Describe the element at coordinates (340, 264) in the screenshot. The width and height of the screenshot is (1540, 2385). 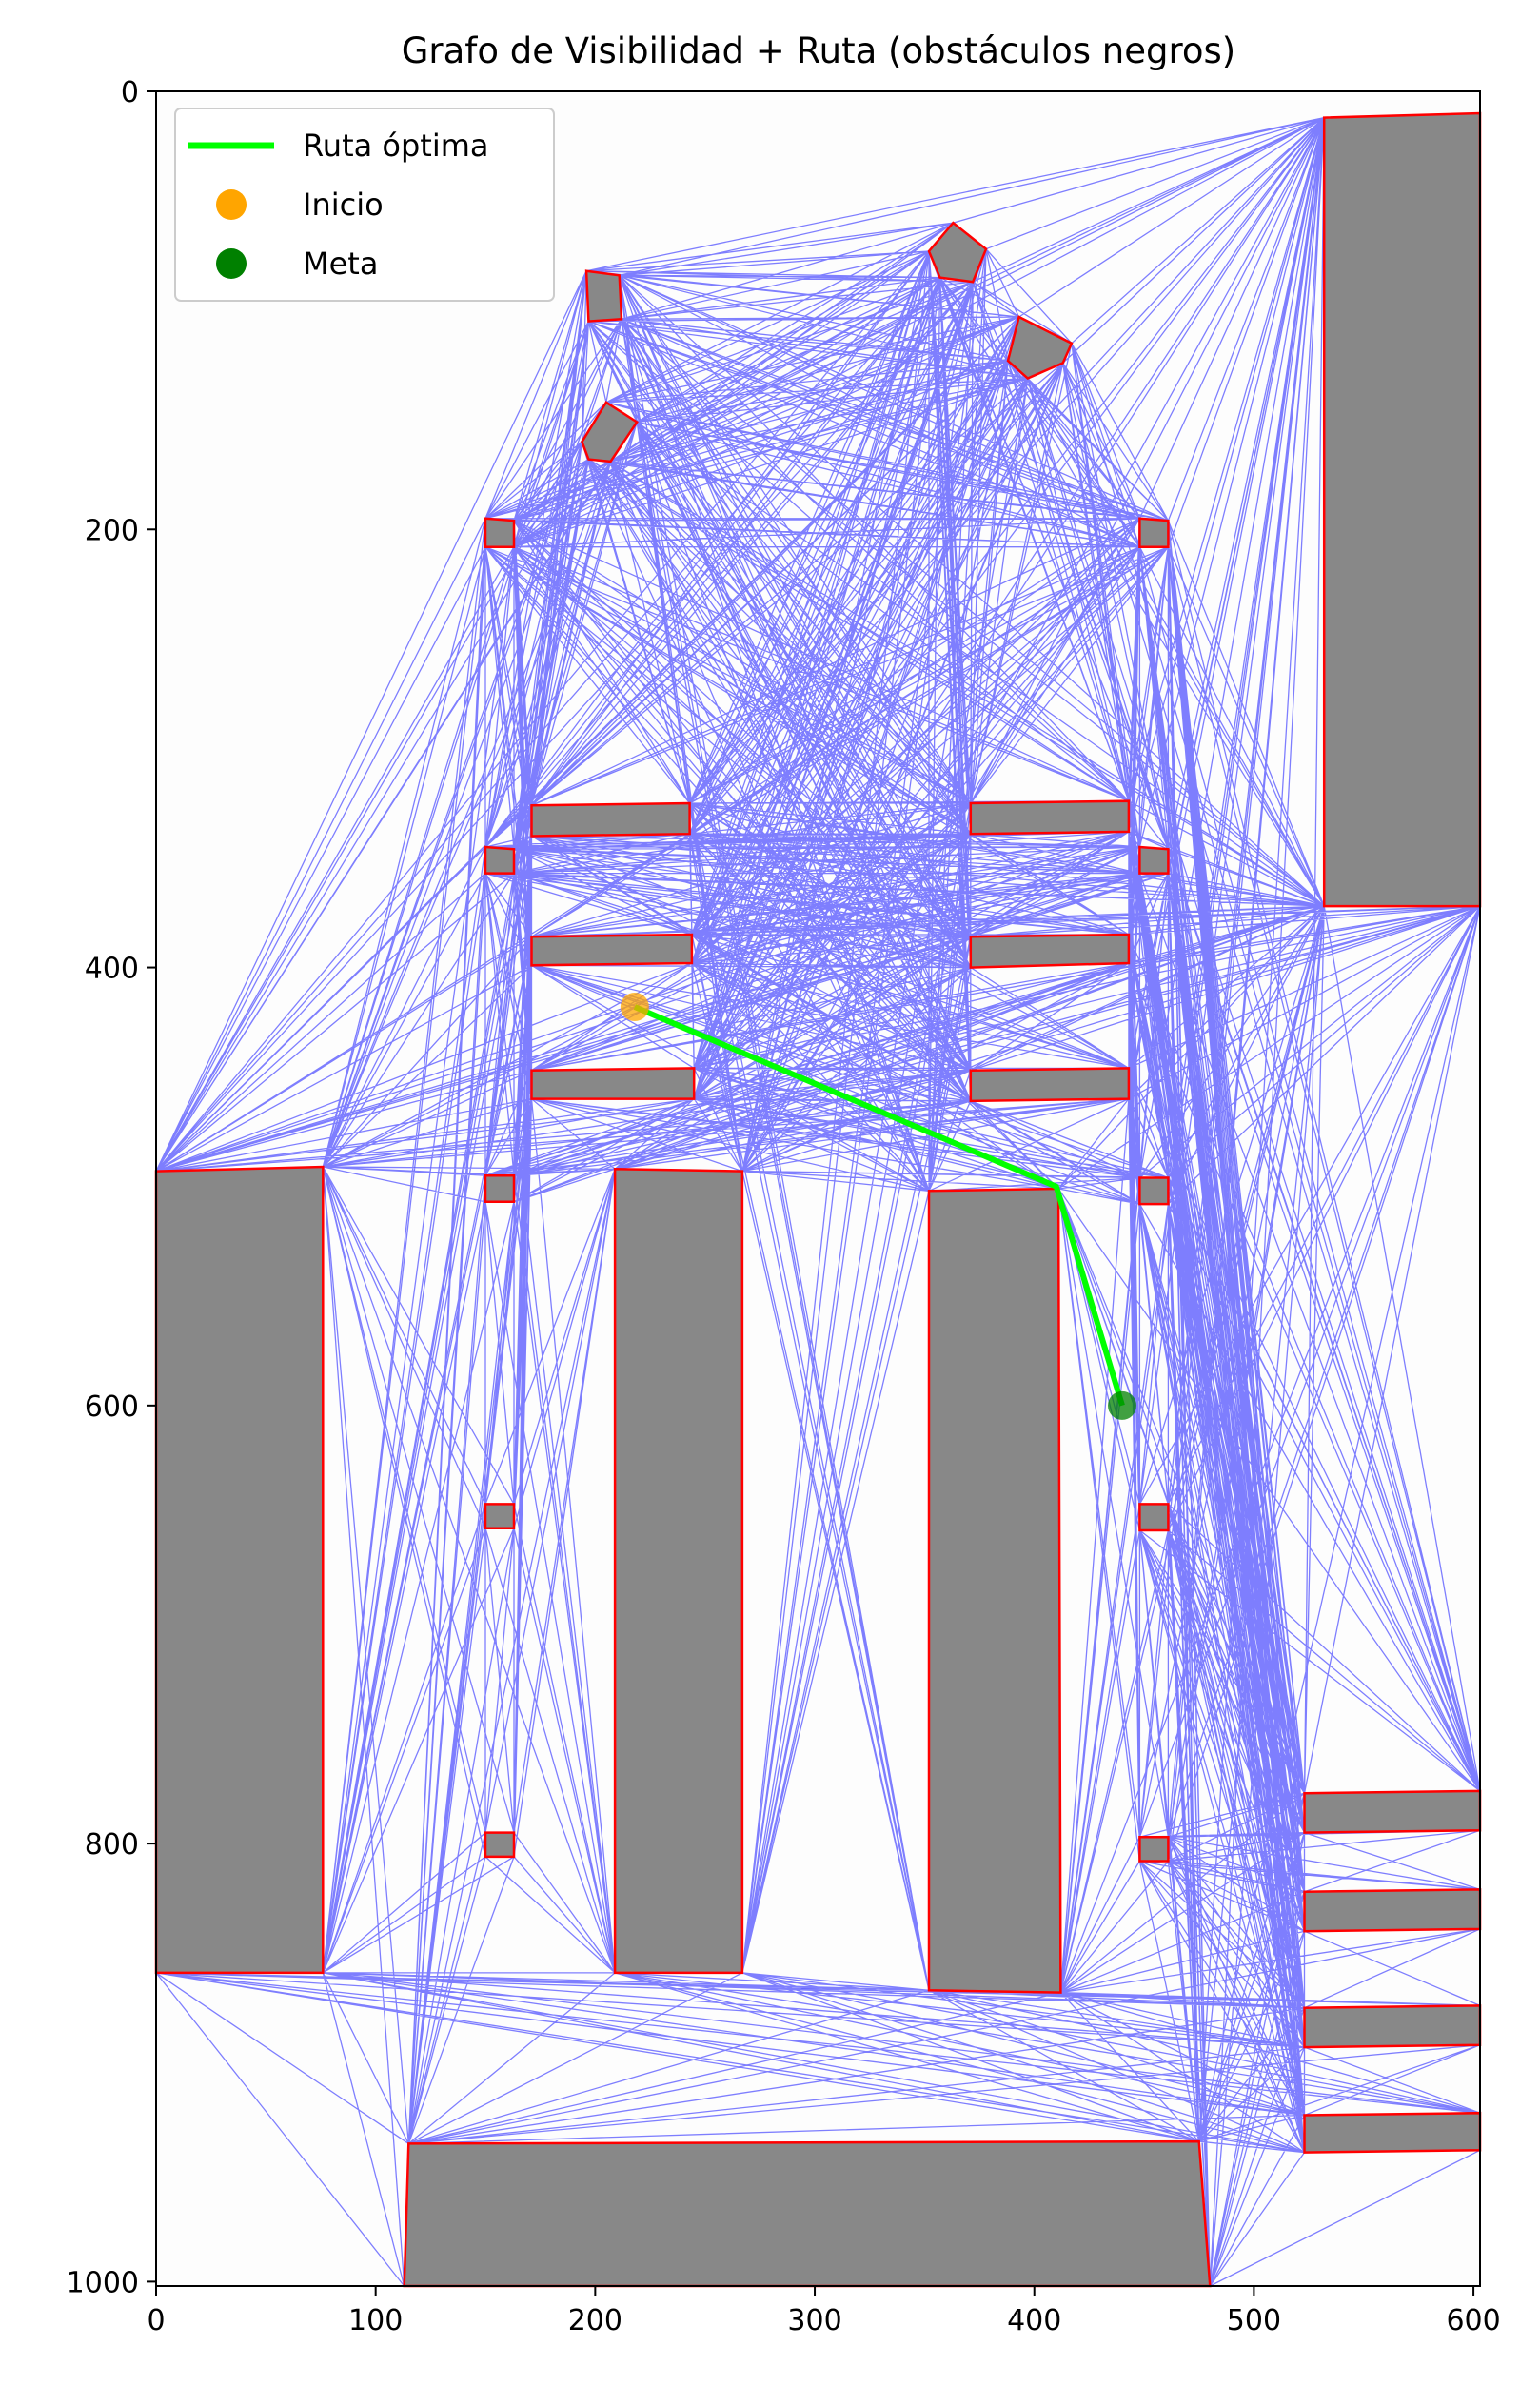
I see `legend-label: Meta` at that location.